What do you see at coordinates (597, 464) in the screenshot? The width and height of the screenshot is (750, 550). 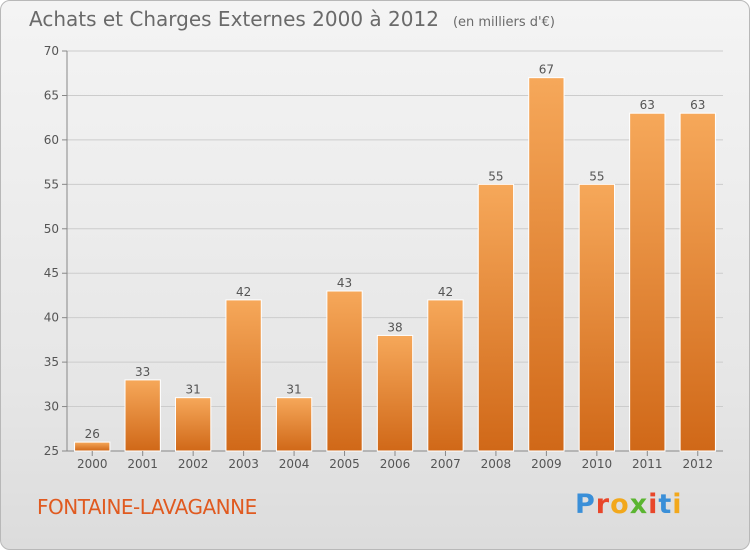 I see `x-tick-label: 2010` at bounding box center [597, 464].